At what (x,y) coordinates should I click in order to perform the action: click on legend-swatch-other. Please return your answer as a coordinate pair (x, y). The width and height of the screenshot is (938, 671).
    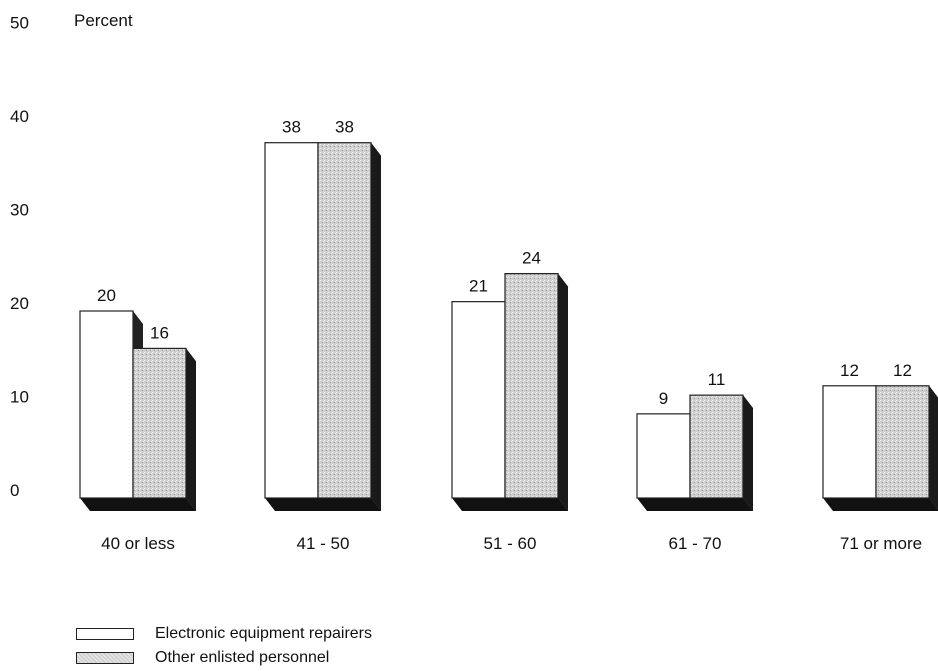
    Looking at the image, I should click on (105, 658).